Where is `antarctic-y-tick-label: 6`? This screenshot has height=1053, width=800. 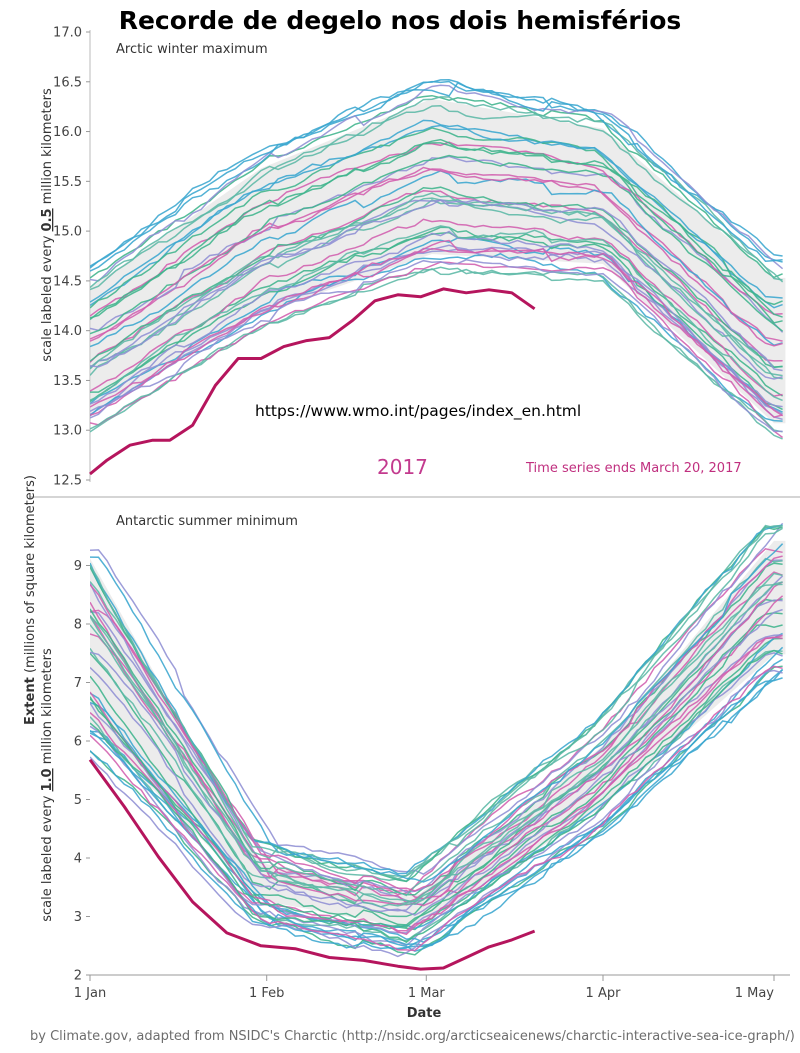 antarctic-y-tick-label: 6 is located at coordinates (78, 742).